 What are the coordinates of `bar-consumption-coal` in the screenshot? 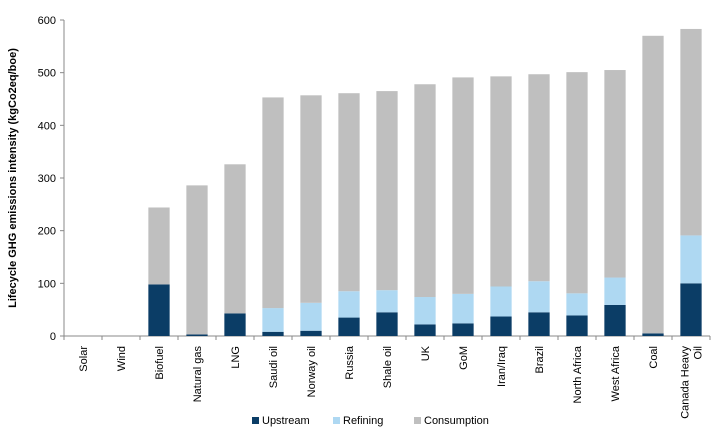 It's located at (653, 184).